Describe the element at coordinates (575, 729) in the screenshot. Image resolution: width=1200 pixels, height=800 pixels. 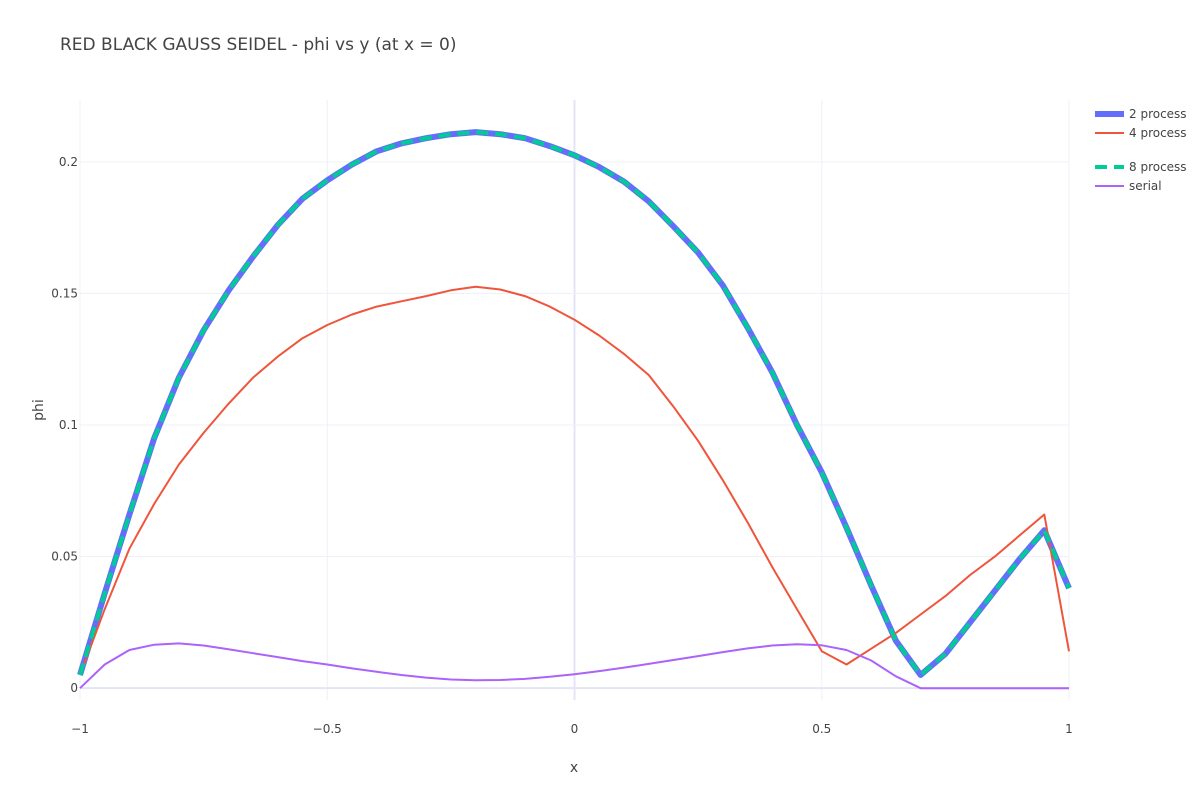
I see `x-tick-label: 0` at that location.